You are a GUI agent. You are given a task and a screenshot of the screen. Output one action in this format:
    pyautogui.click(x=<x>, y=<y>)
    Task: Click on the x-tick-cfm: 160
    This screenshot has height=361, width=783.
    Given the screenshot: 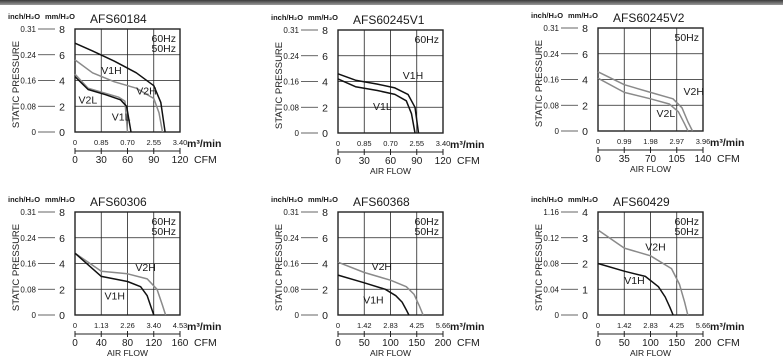 What is the action you would take?
    pyautogui.click(x=180, y=343)
    